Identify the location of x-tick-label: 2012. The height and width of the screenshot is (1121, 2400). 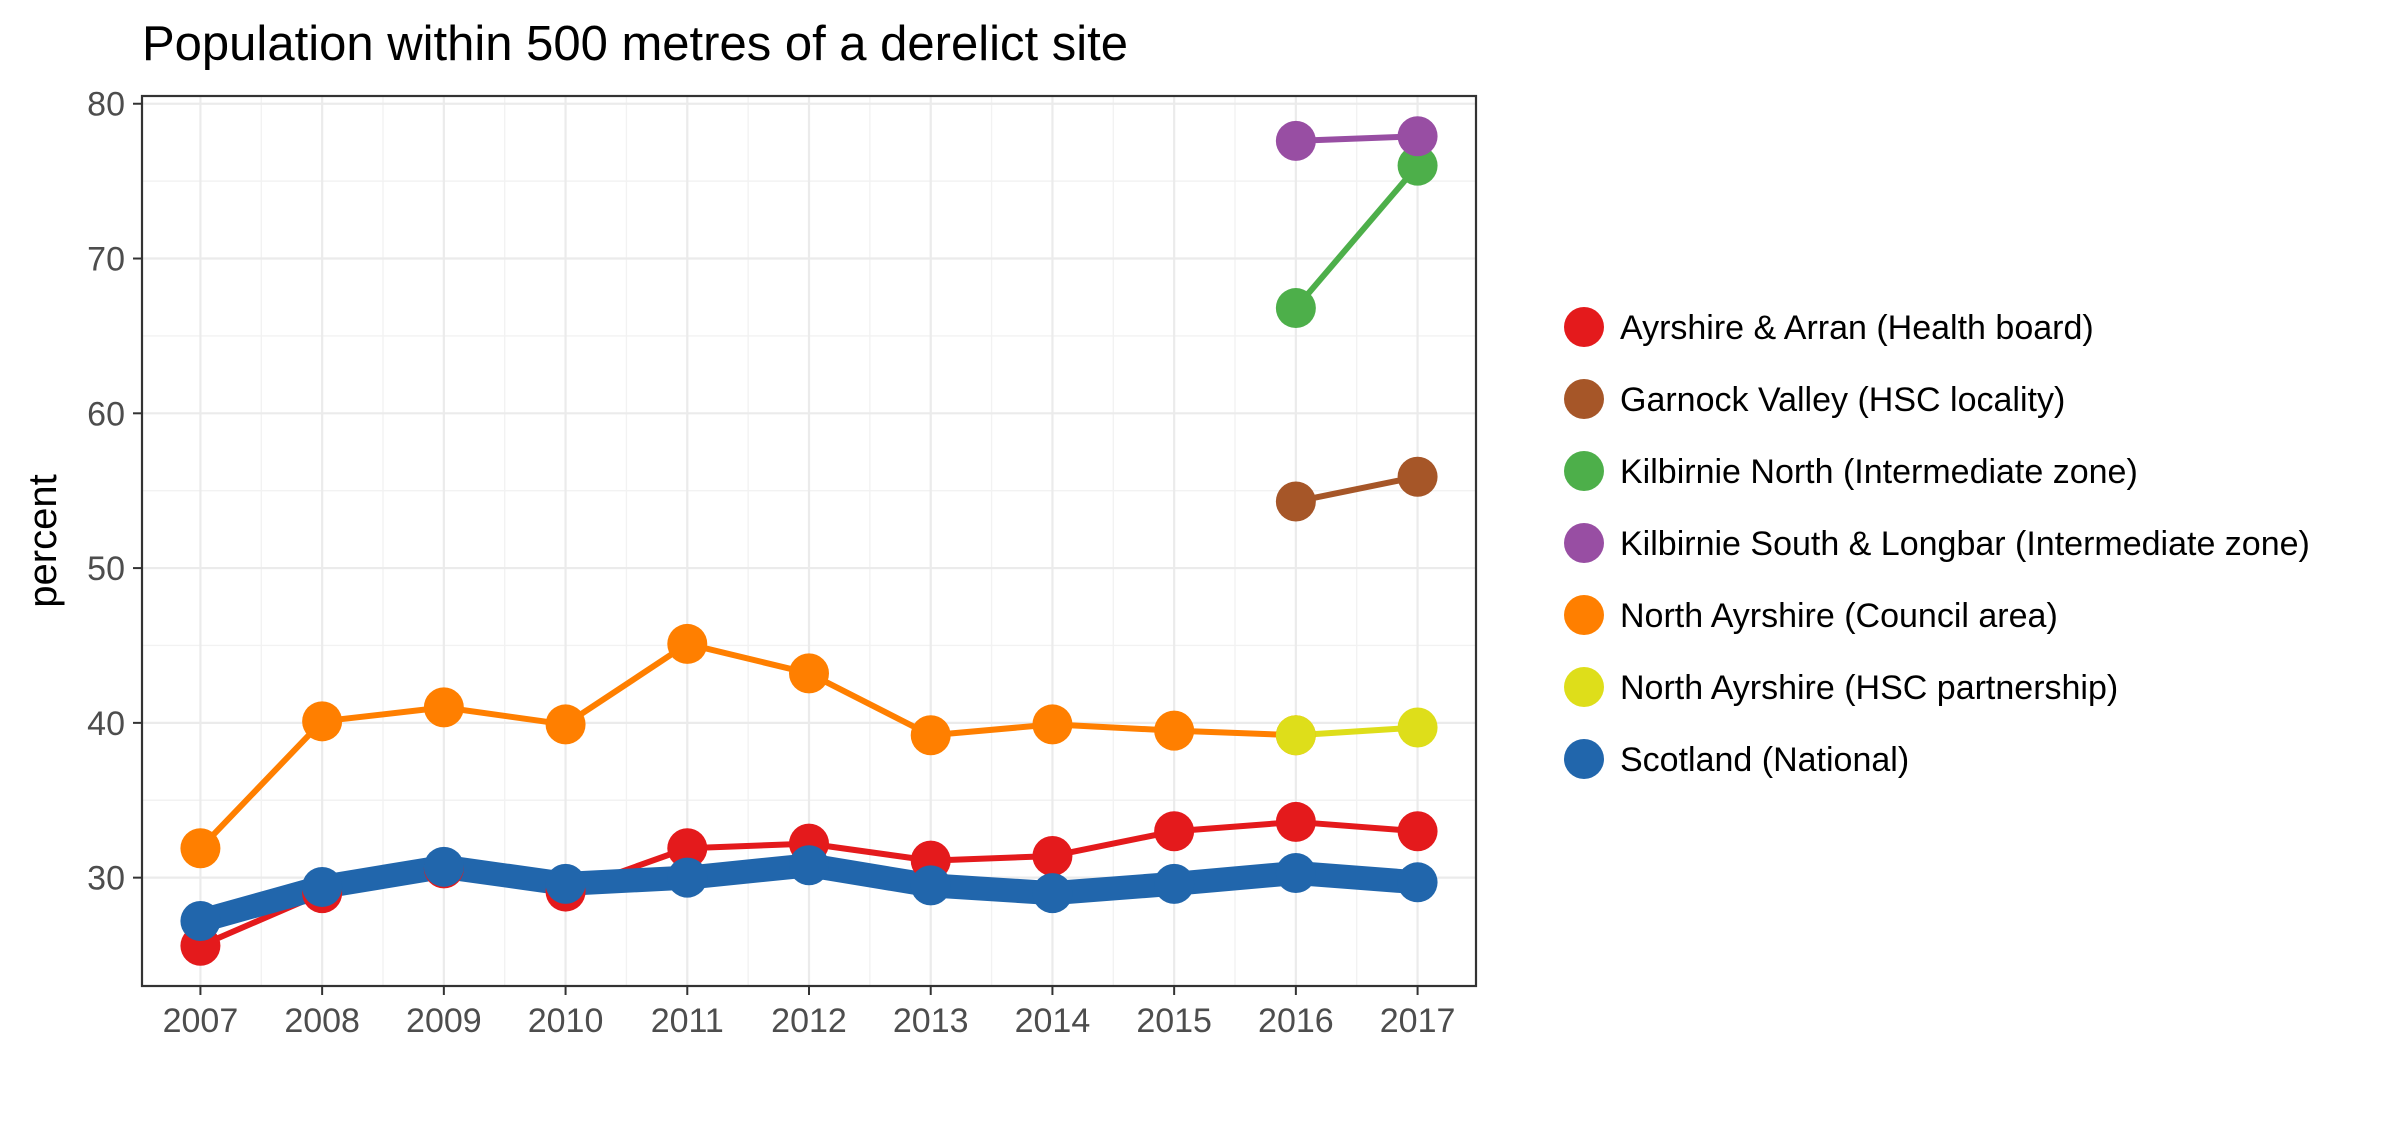
(809, 1021).